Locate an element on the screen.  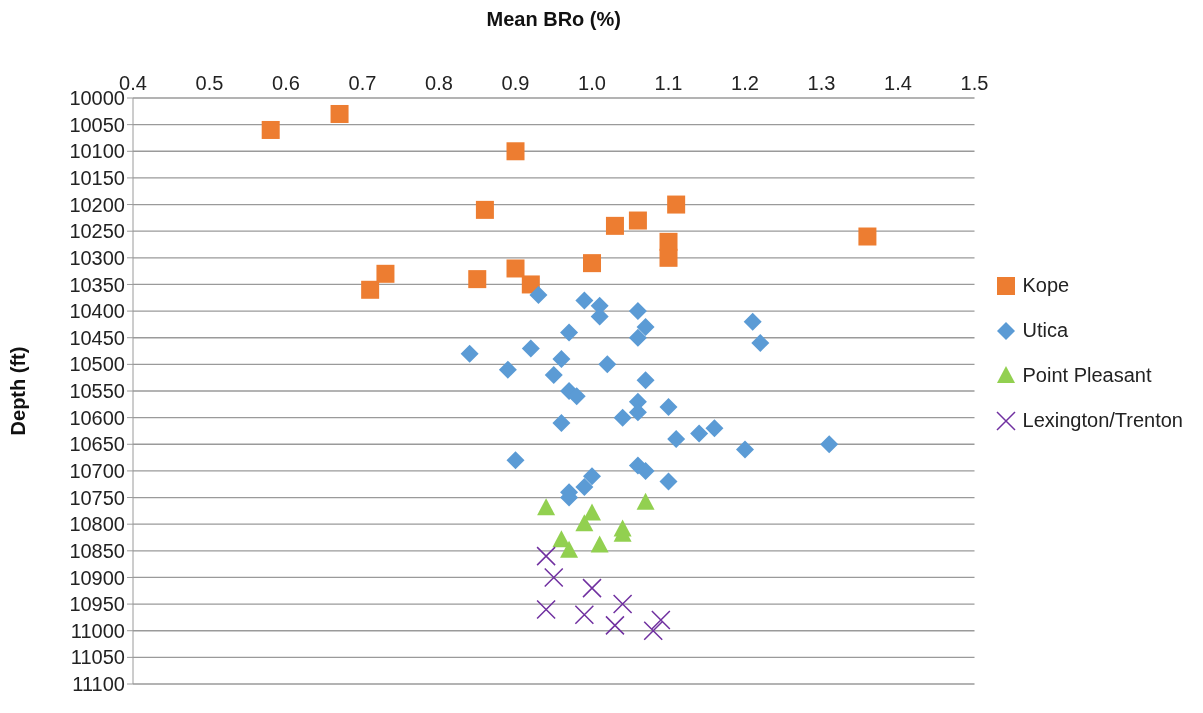
y-tick-label: 10050 is located at coordinates (97, 124).